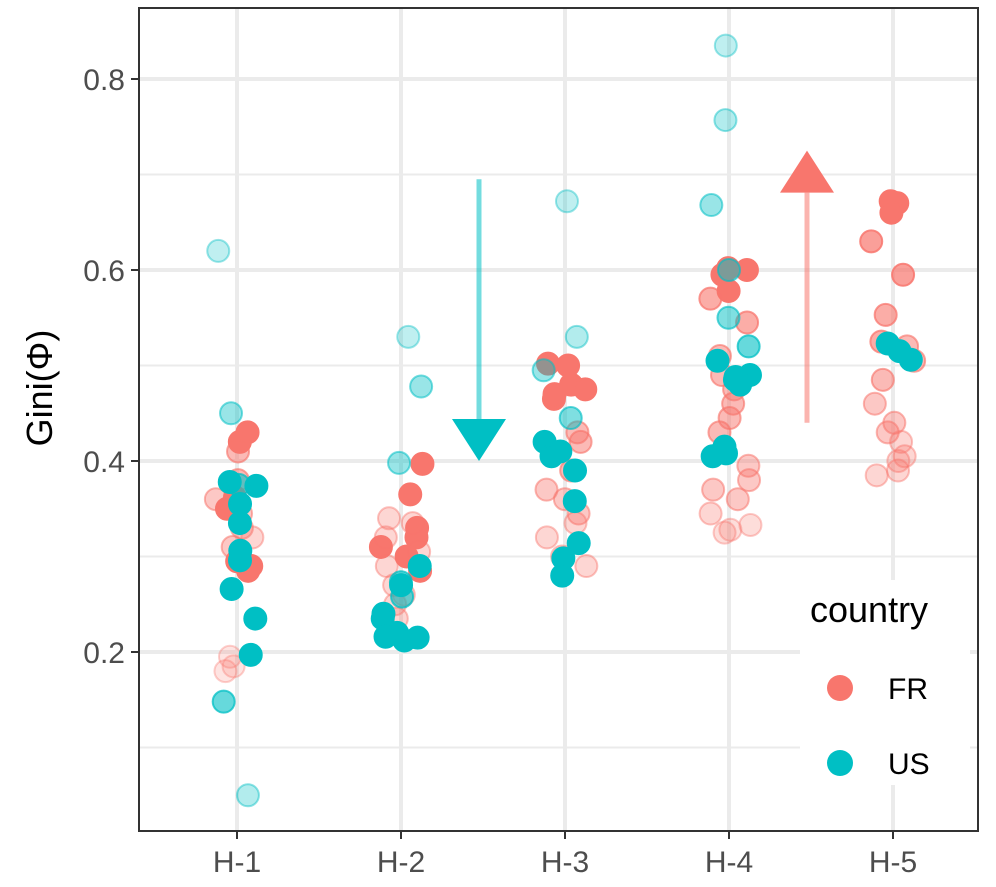 The image size is (996, 887). I want to click on x-tick-label: H-4, so click(729, 862).